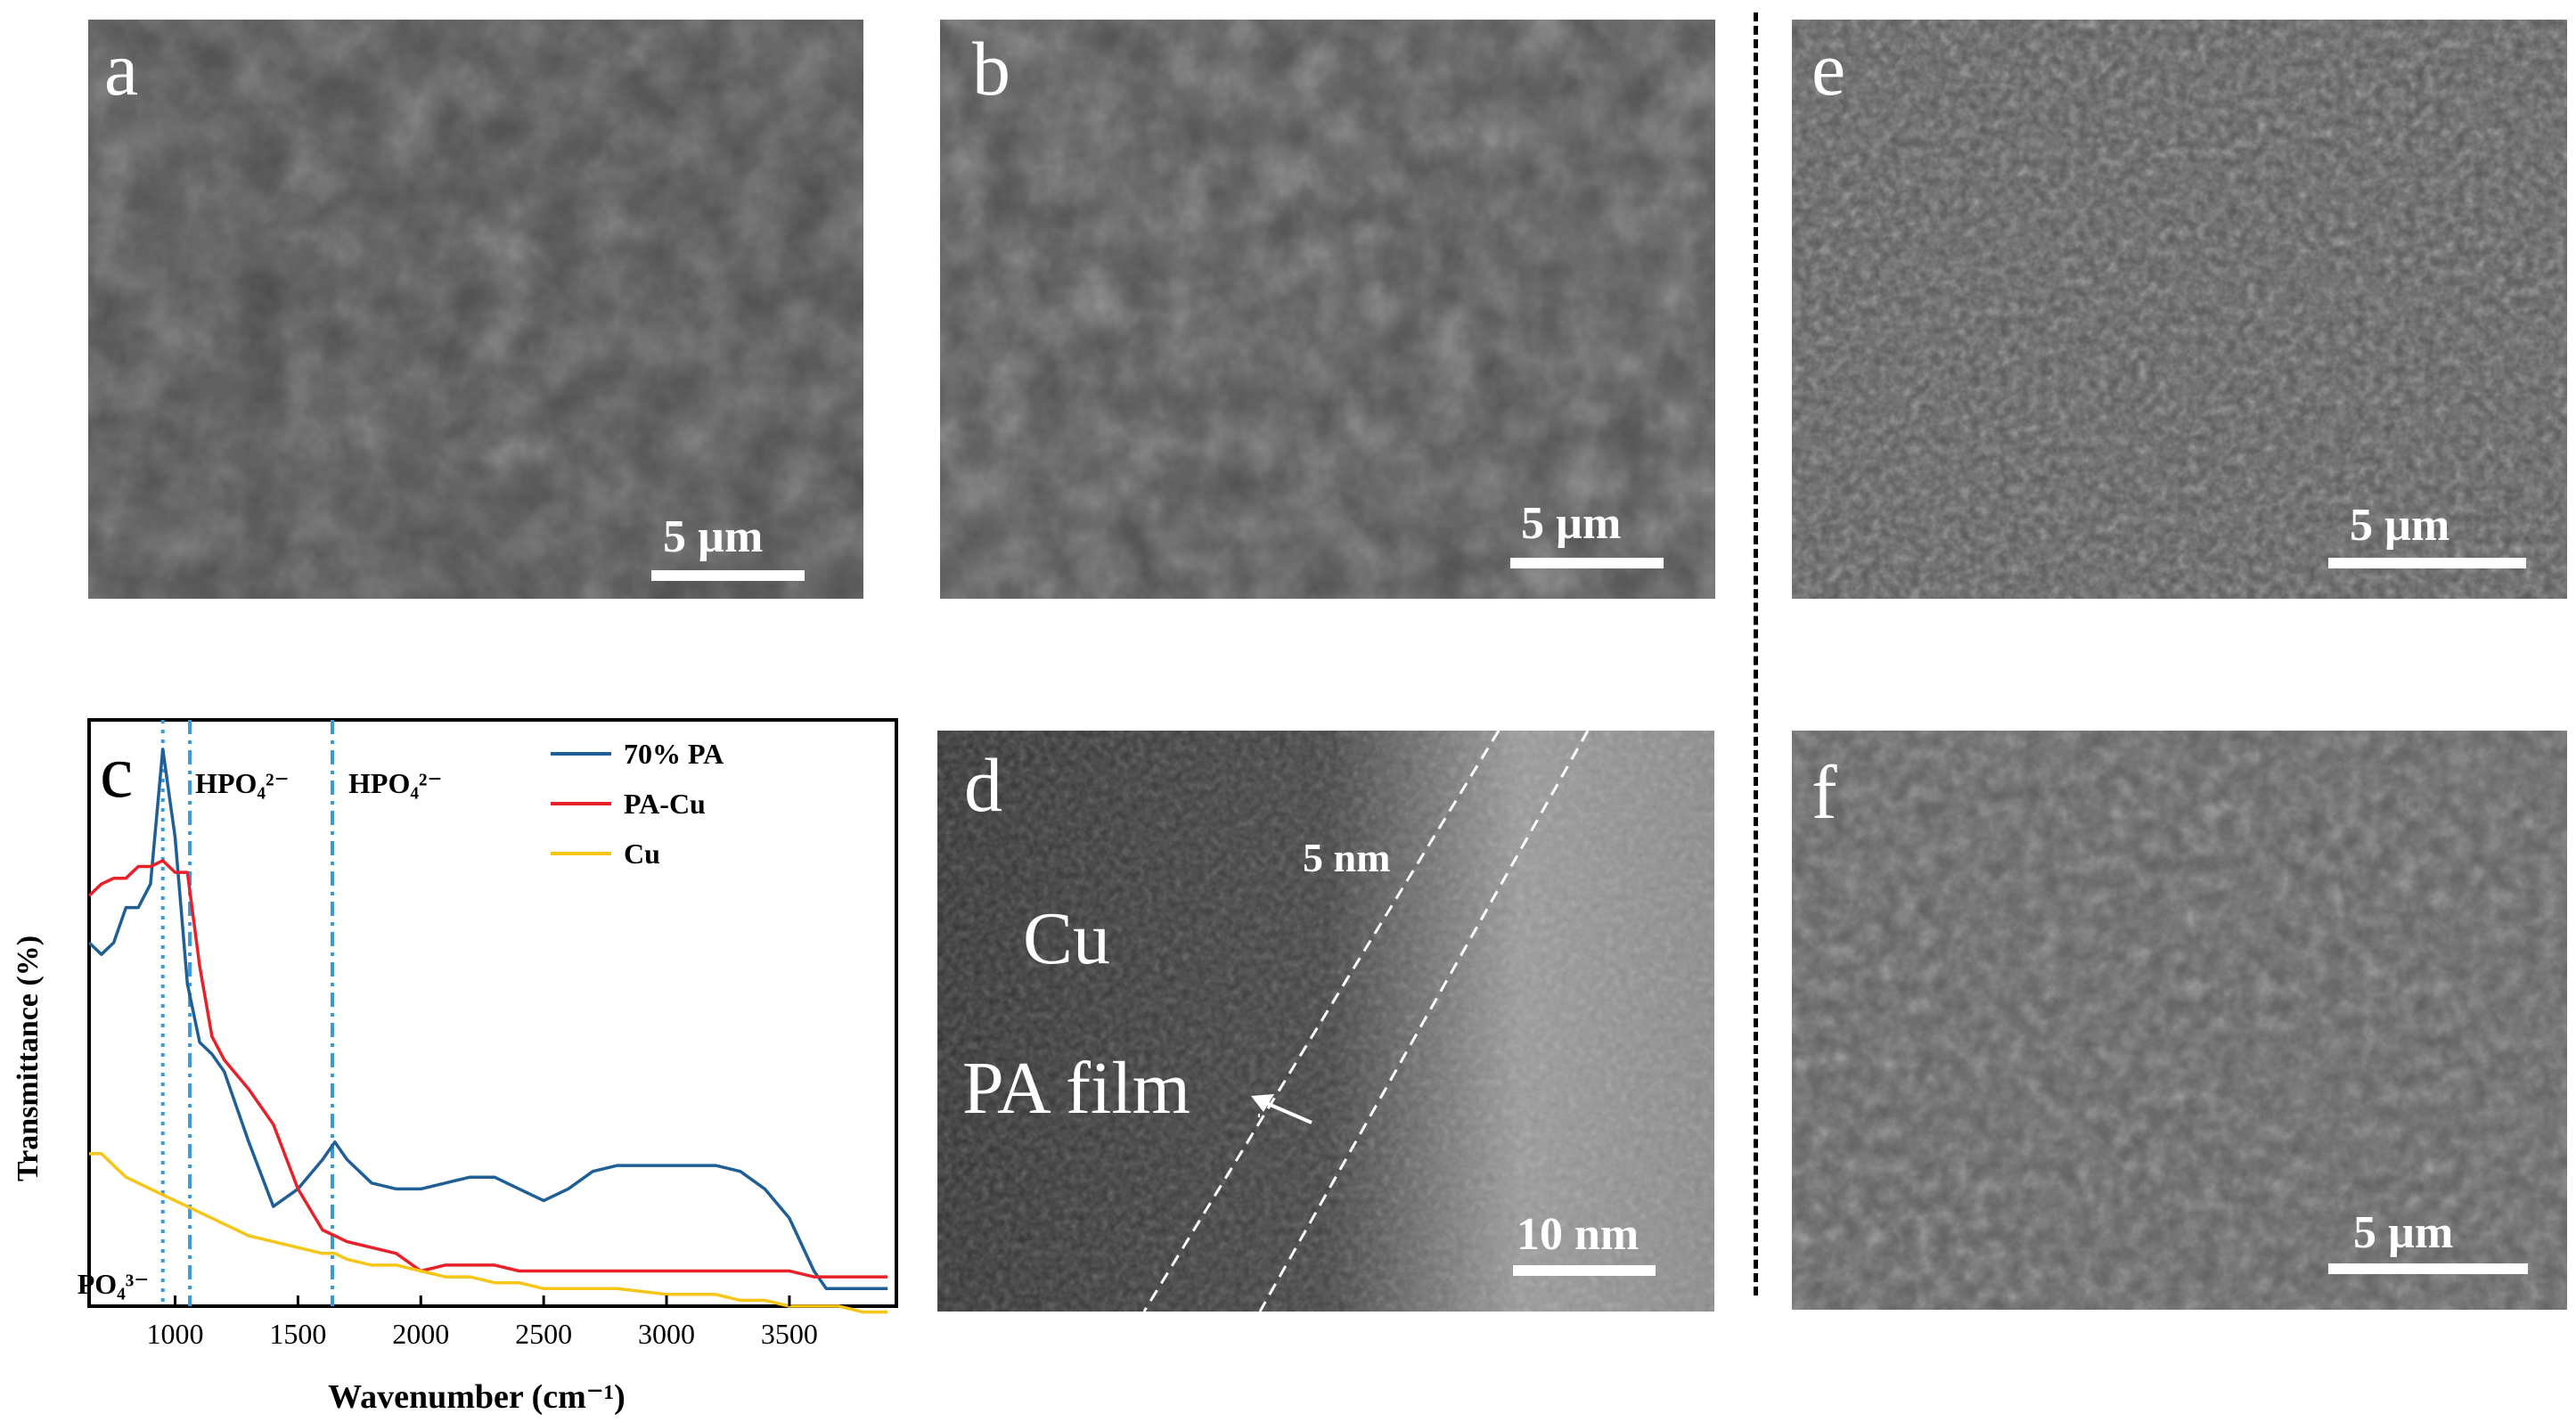  What do you see at coordinates (420, 1334) in the screenshot?
I see `x-tick-label: 2000` at bounding box center [420, 1334].